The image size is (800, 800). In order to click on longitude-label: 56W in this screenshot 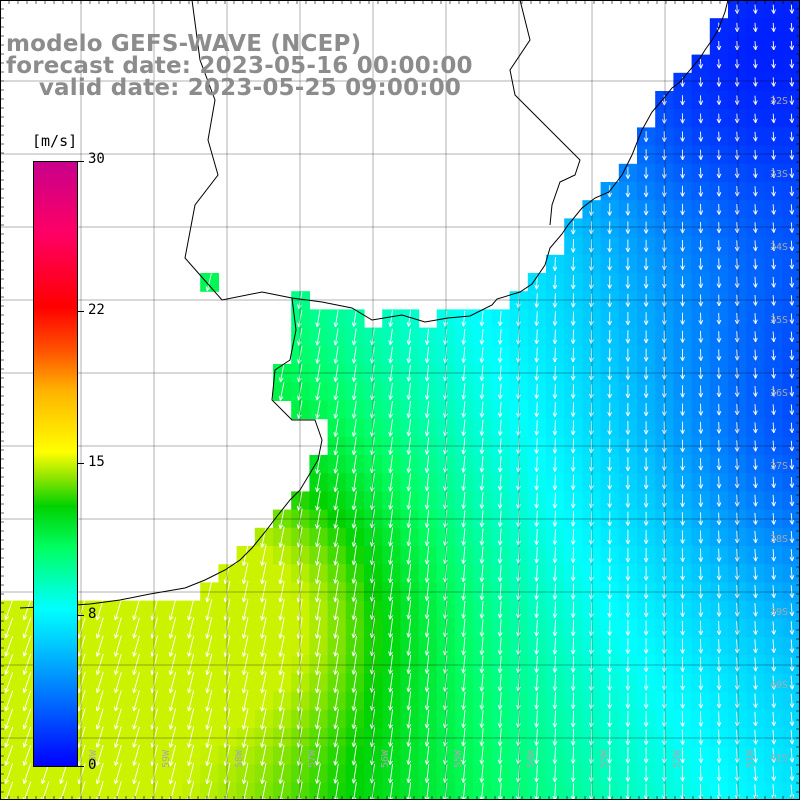, I will do `click(385, 758)`.